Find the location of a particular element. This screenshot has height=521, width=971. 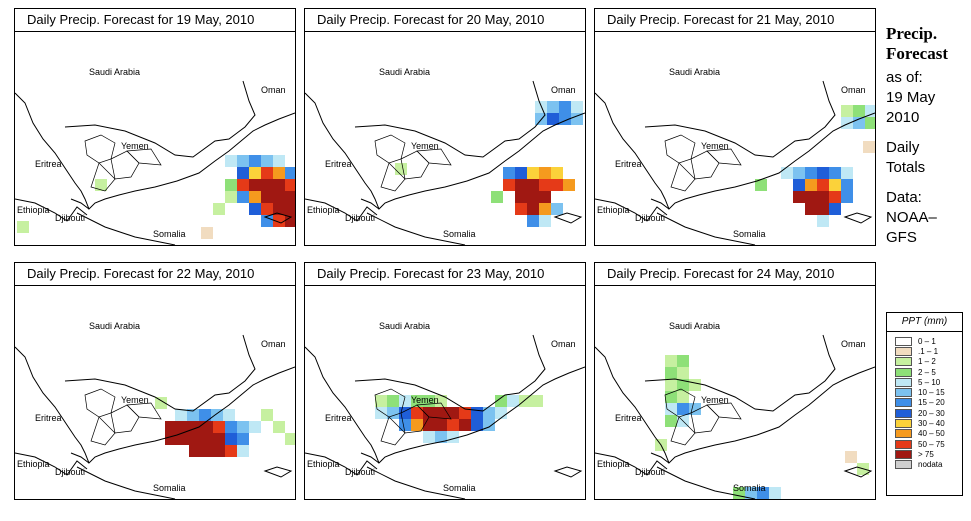

totals-line1: Daily is located at coordinates (903, 147).